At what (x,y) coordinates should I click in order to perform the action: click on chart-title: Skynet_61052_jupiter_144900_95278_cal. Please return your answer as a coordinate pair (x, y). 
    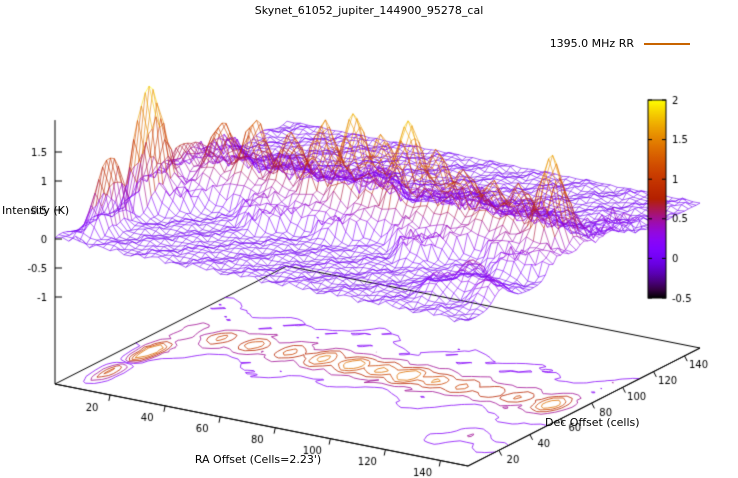
    Looking at the image, I should click on (369, 10).